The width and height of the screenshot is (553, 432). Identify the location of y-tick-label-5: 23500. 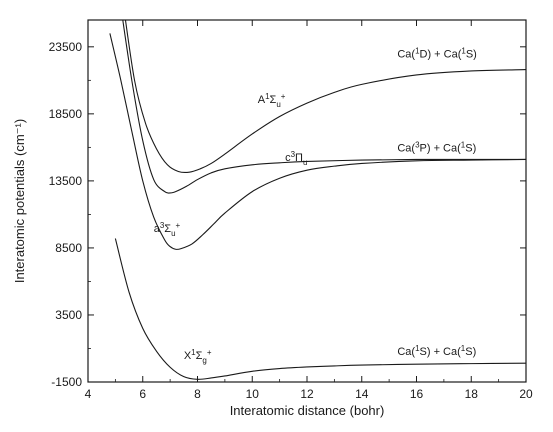
(66, 47).